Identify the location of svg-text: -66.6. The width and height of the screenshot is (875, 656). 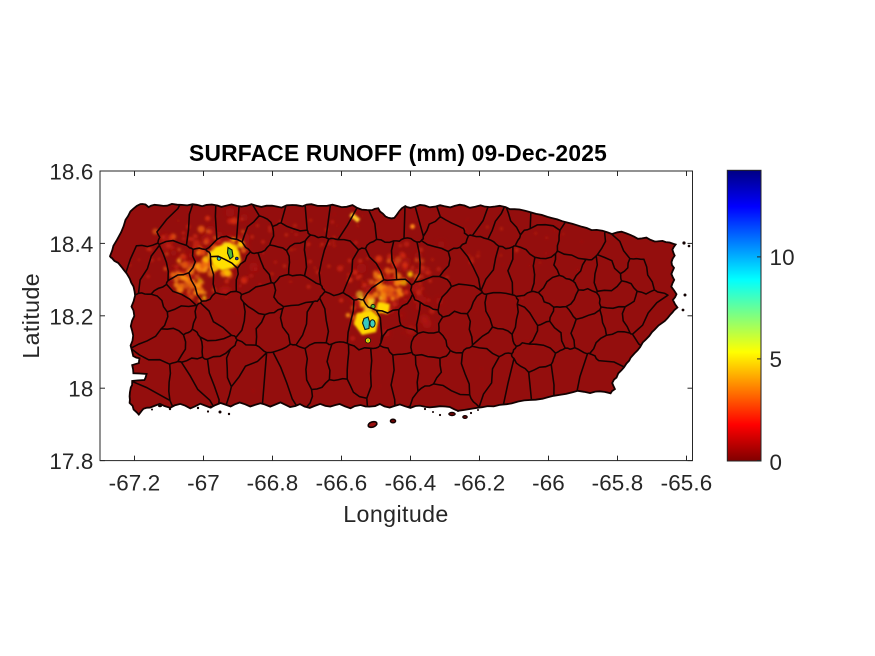
(342, 483).